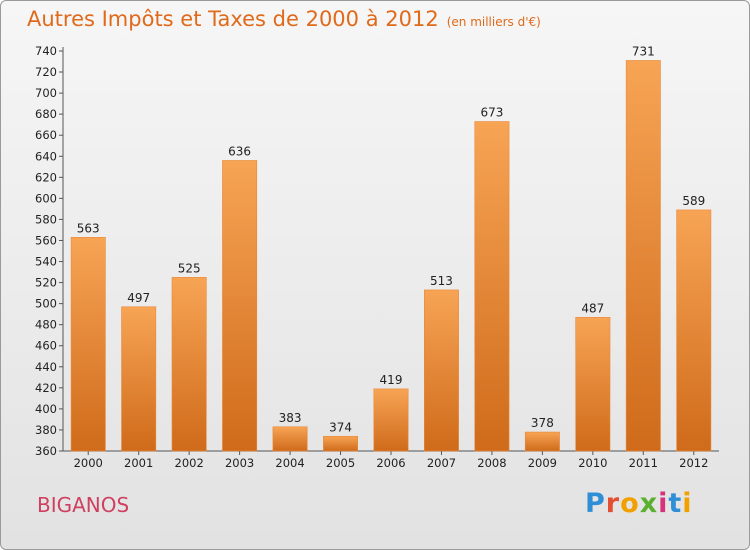 The width and height of the screenshot is (750, 550). I want to click on y-tick-label: 700, so click(46, 93).